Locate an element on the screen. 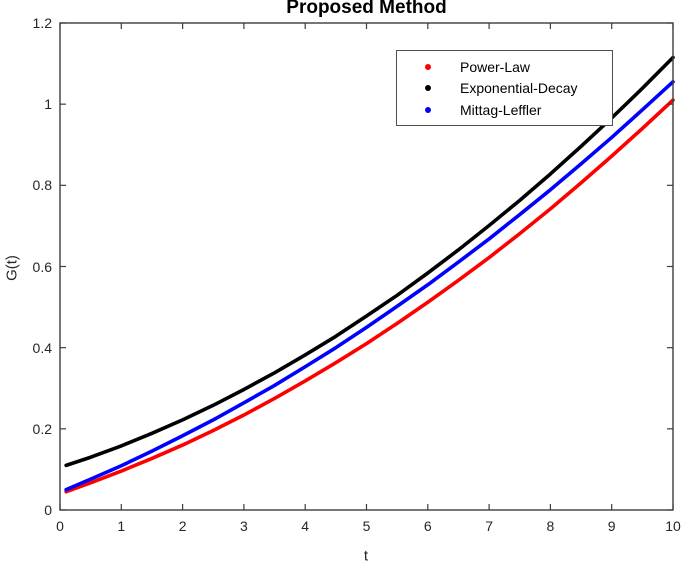 This screenshot has width=685, height=569. y-tick-label: 0 is located at coordinates (48, 510).